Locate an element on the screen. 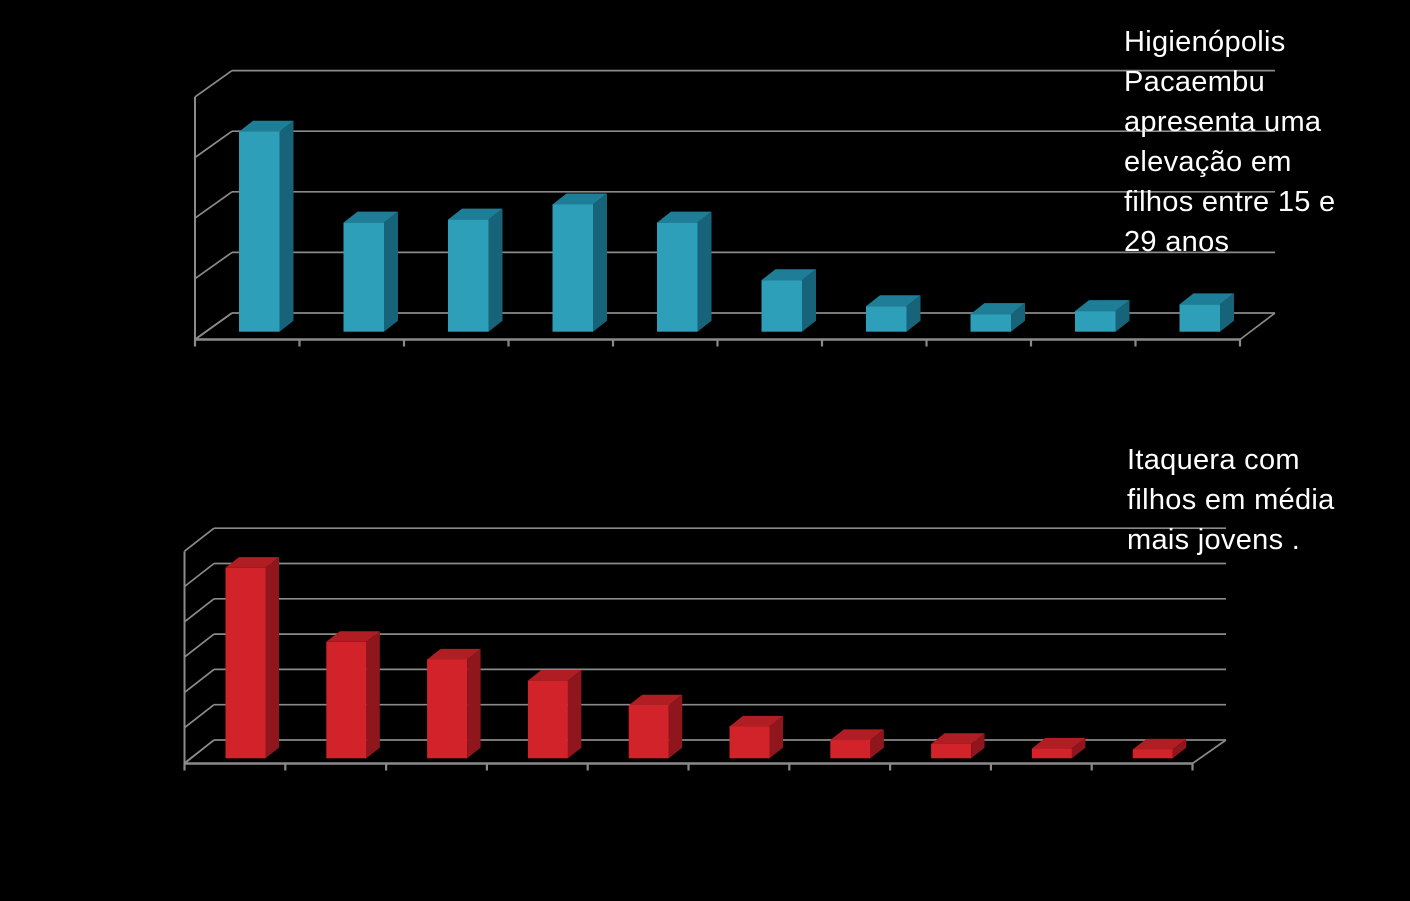 This screenshot has height=901, width=1410. annotation-line: mais jovens . is located at coordinates (1214, 540).